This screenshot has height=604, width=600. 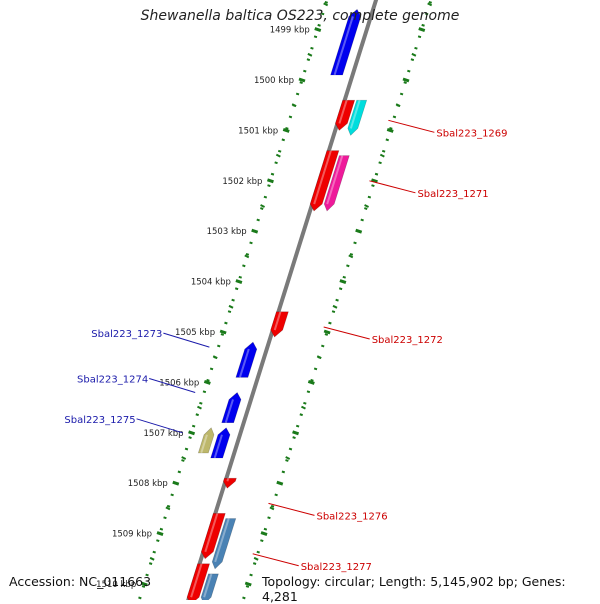 What do you see at coordinates (80, 581) in the screenshot?
I see `accession-text: Accession: NC_011663` at bounding box center [80, 581].